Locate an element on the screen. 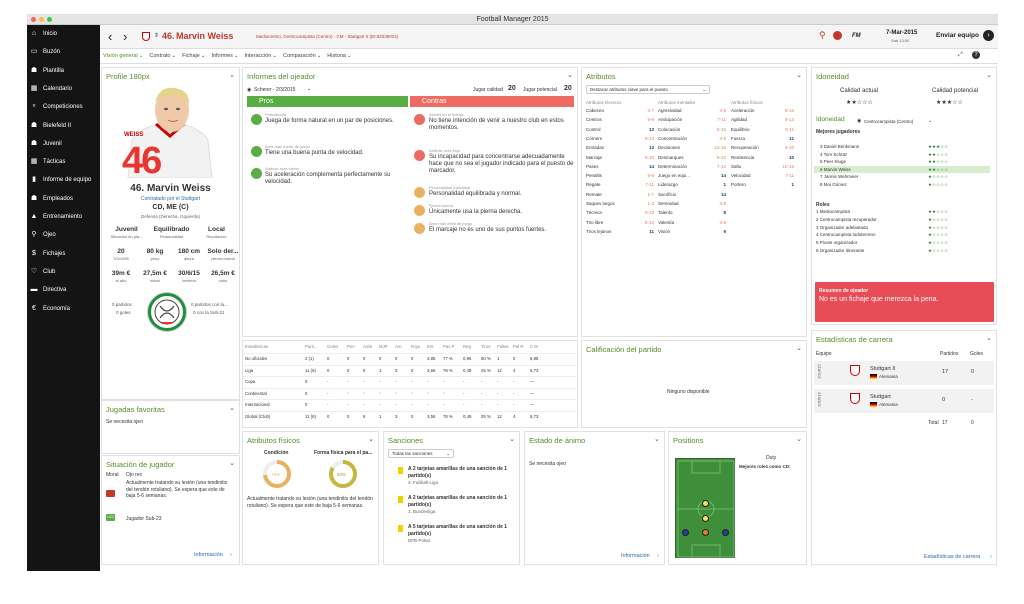 This screenshot has height=604, width=1024. club-badge-icon is located at coordinates (146, 36).